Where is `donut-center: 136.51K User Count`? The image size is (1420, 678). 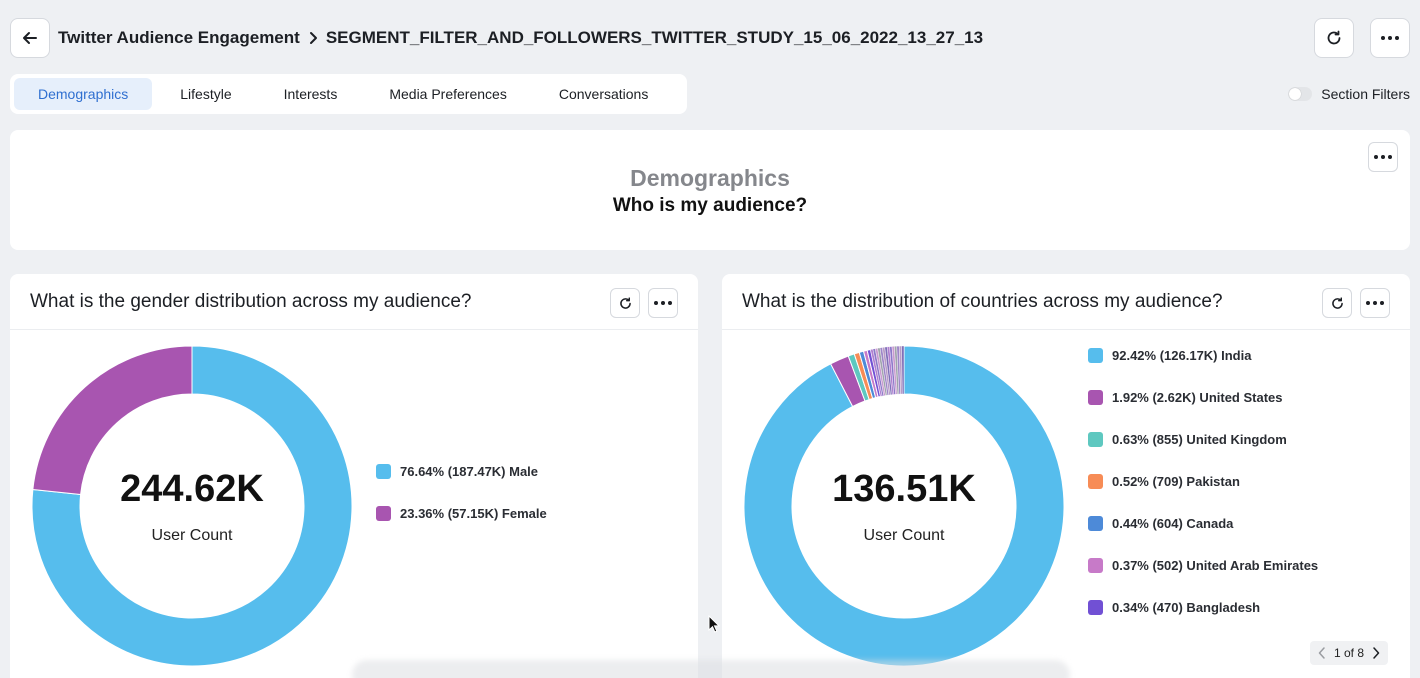 donut-center: 136.51K User Count is located at coordinates (904, 506).